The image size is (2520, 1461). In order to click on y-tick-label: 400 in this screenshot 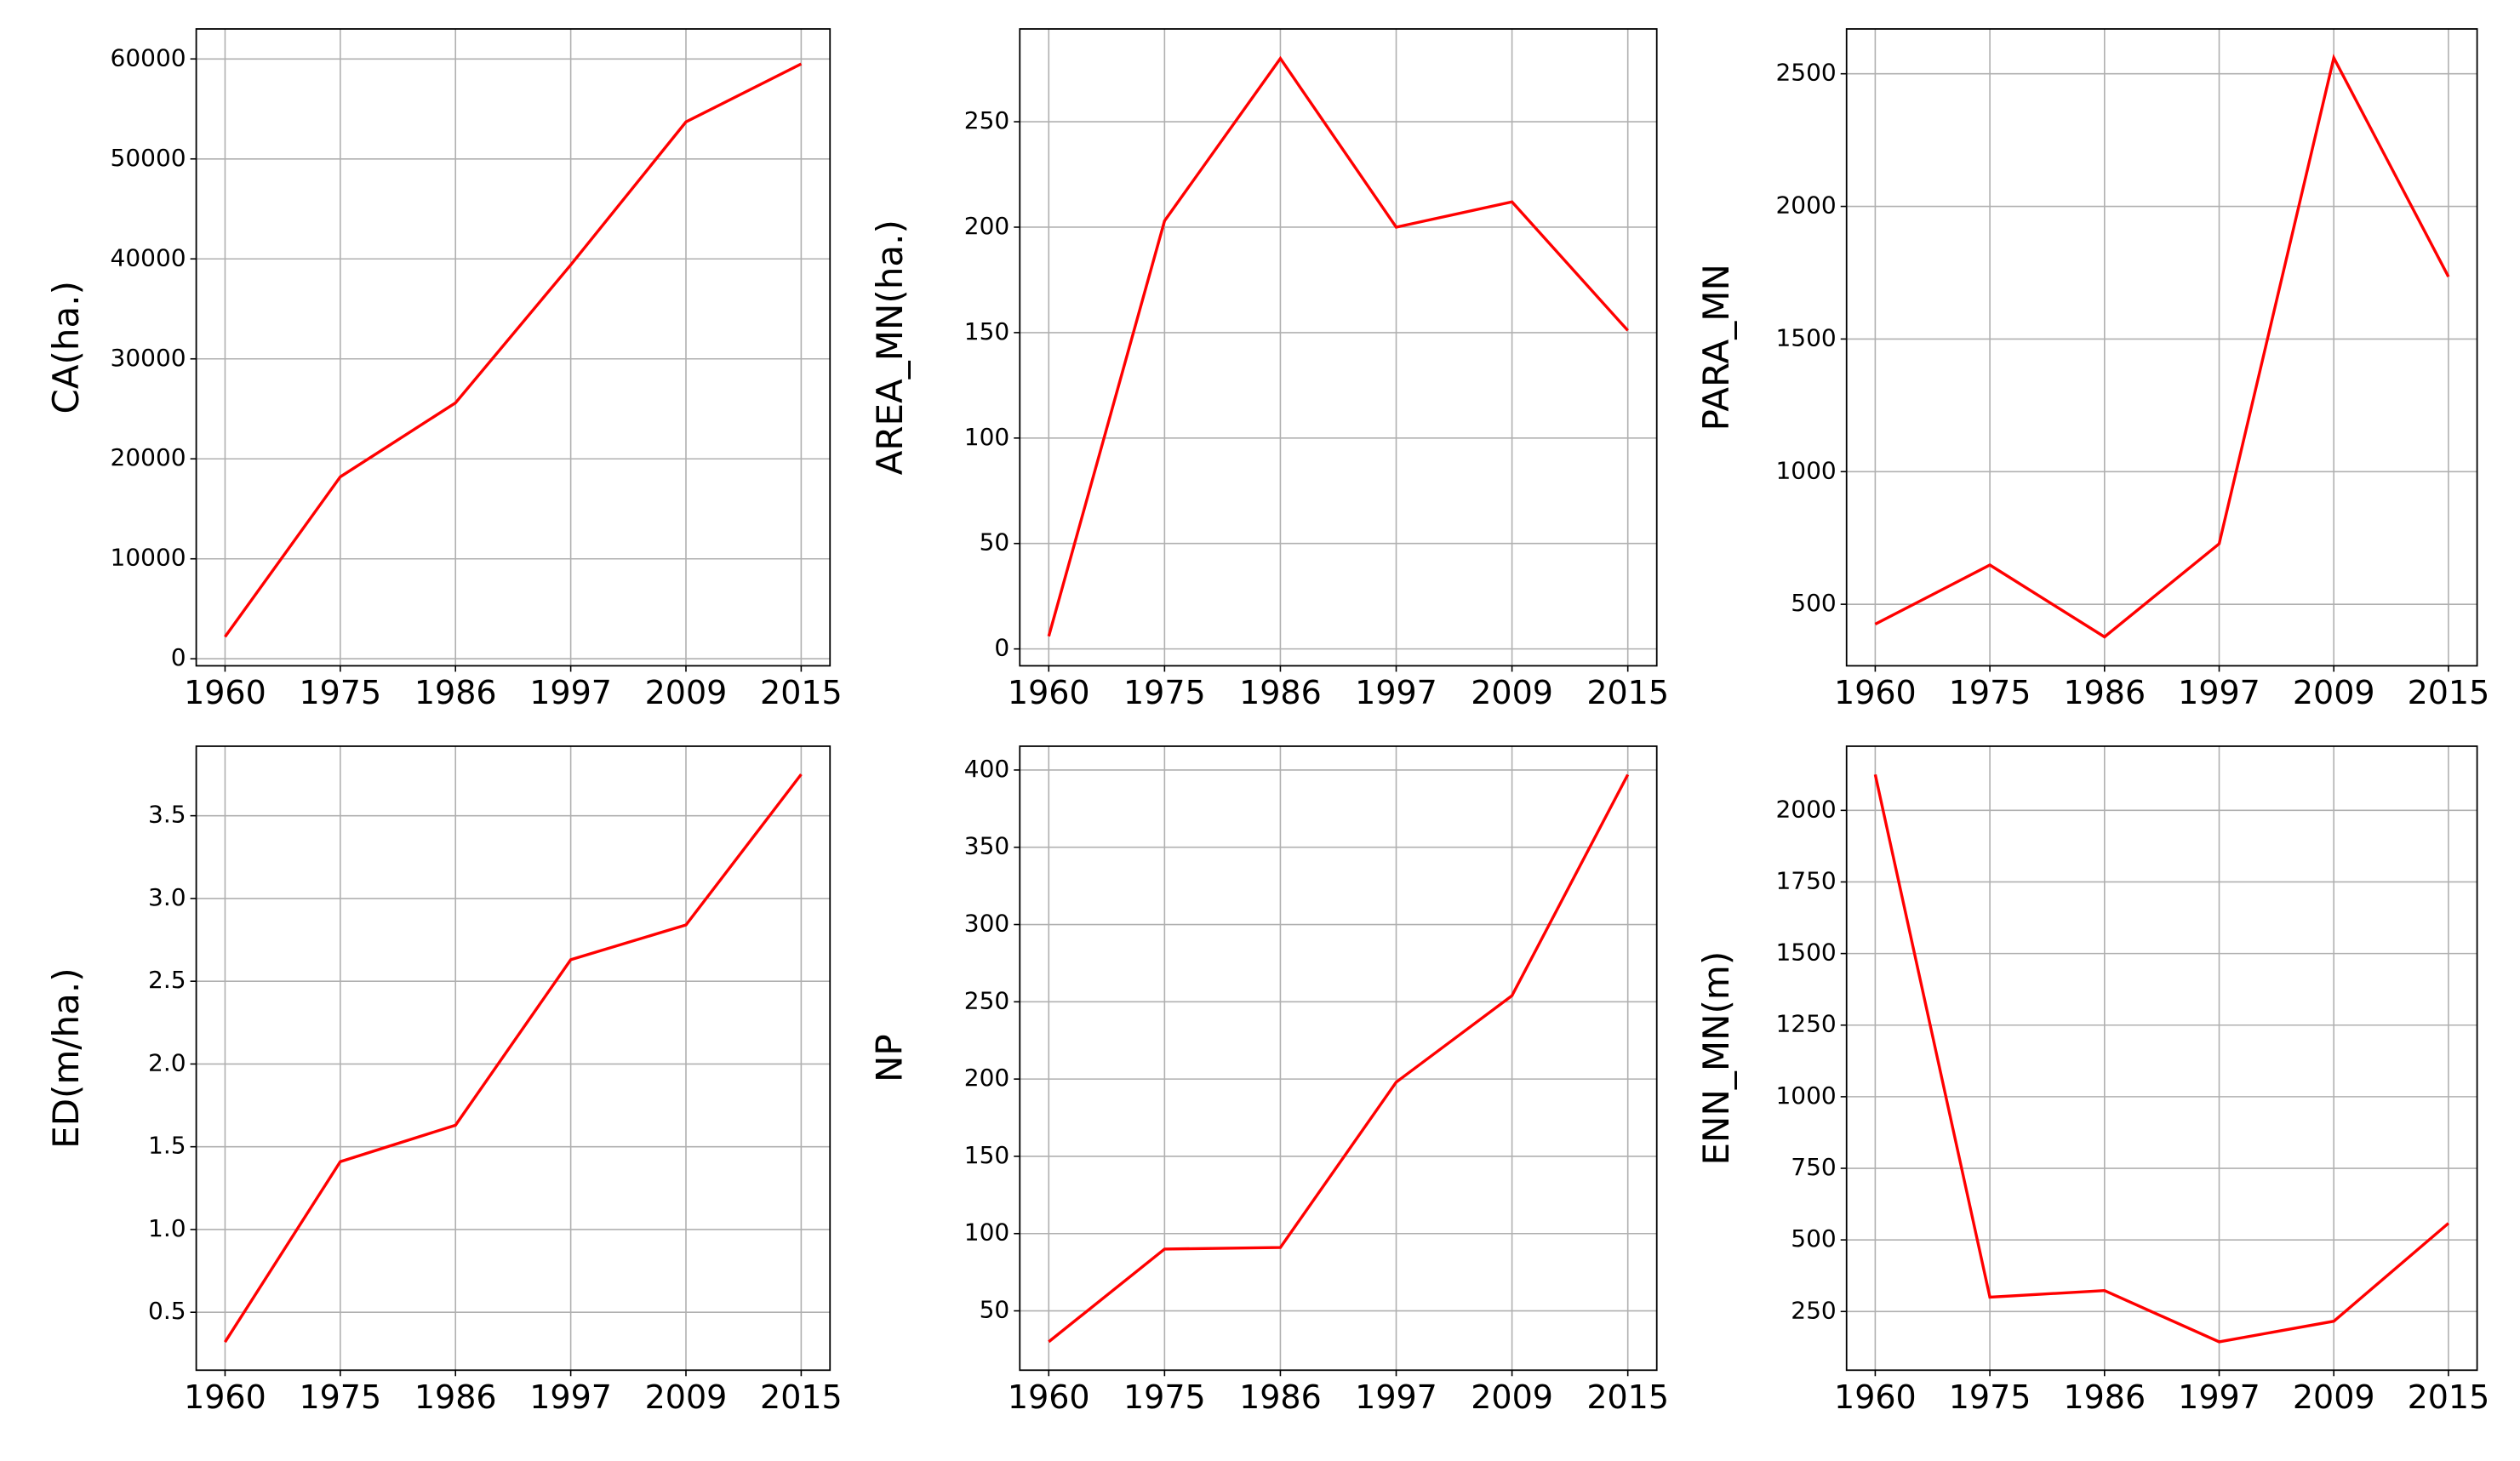, I will do `click(986, 769)`.